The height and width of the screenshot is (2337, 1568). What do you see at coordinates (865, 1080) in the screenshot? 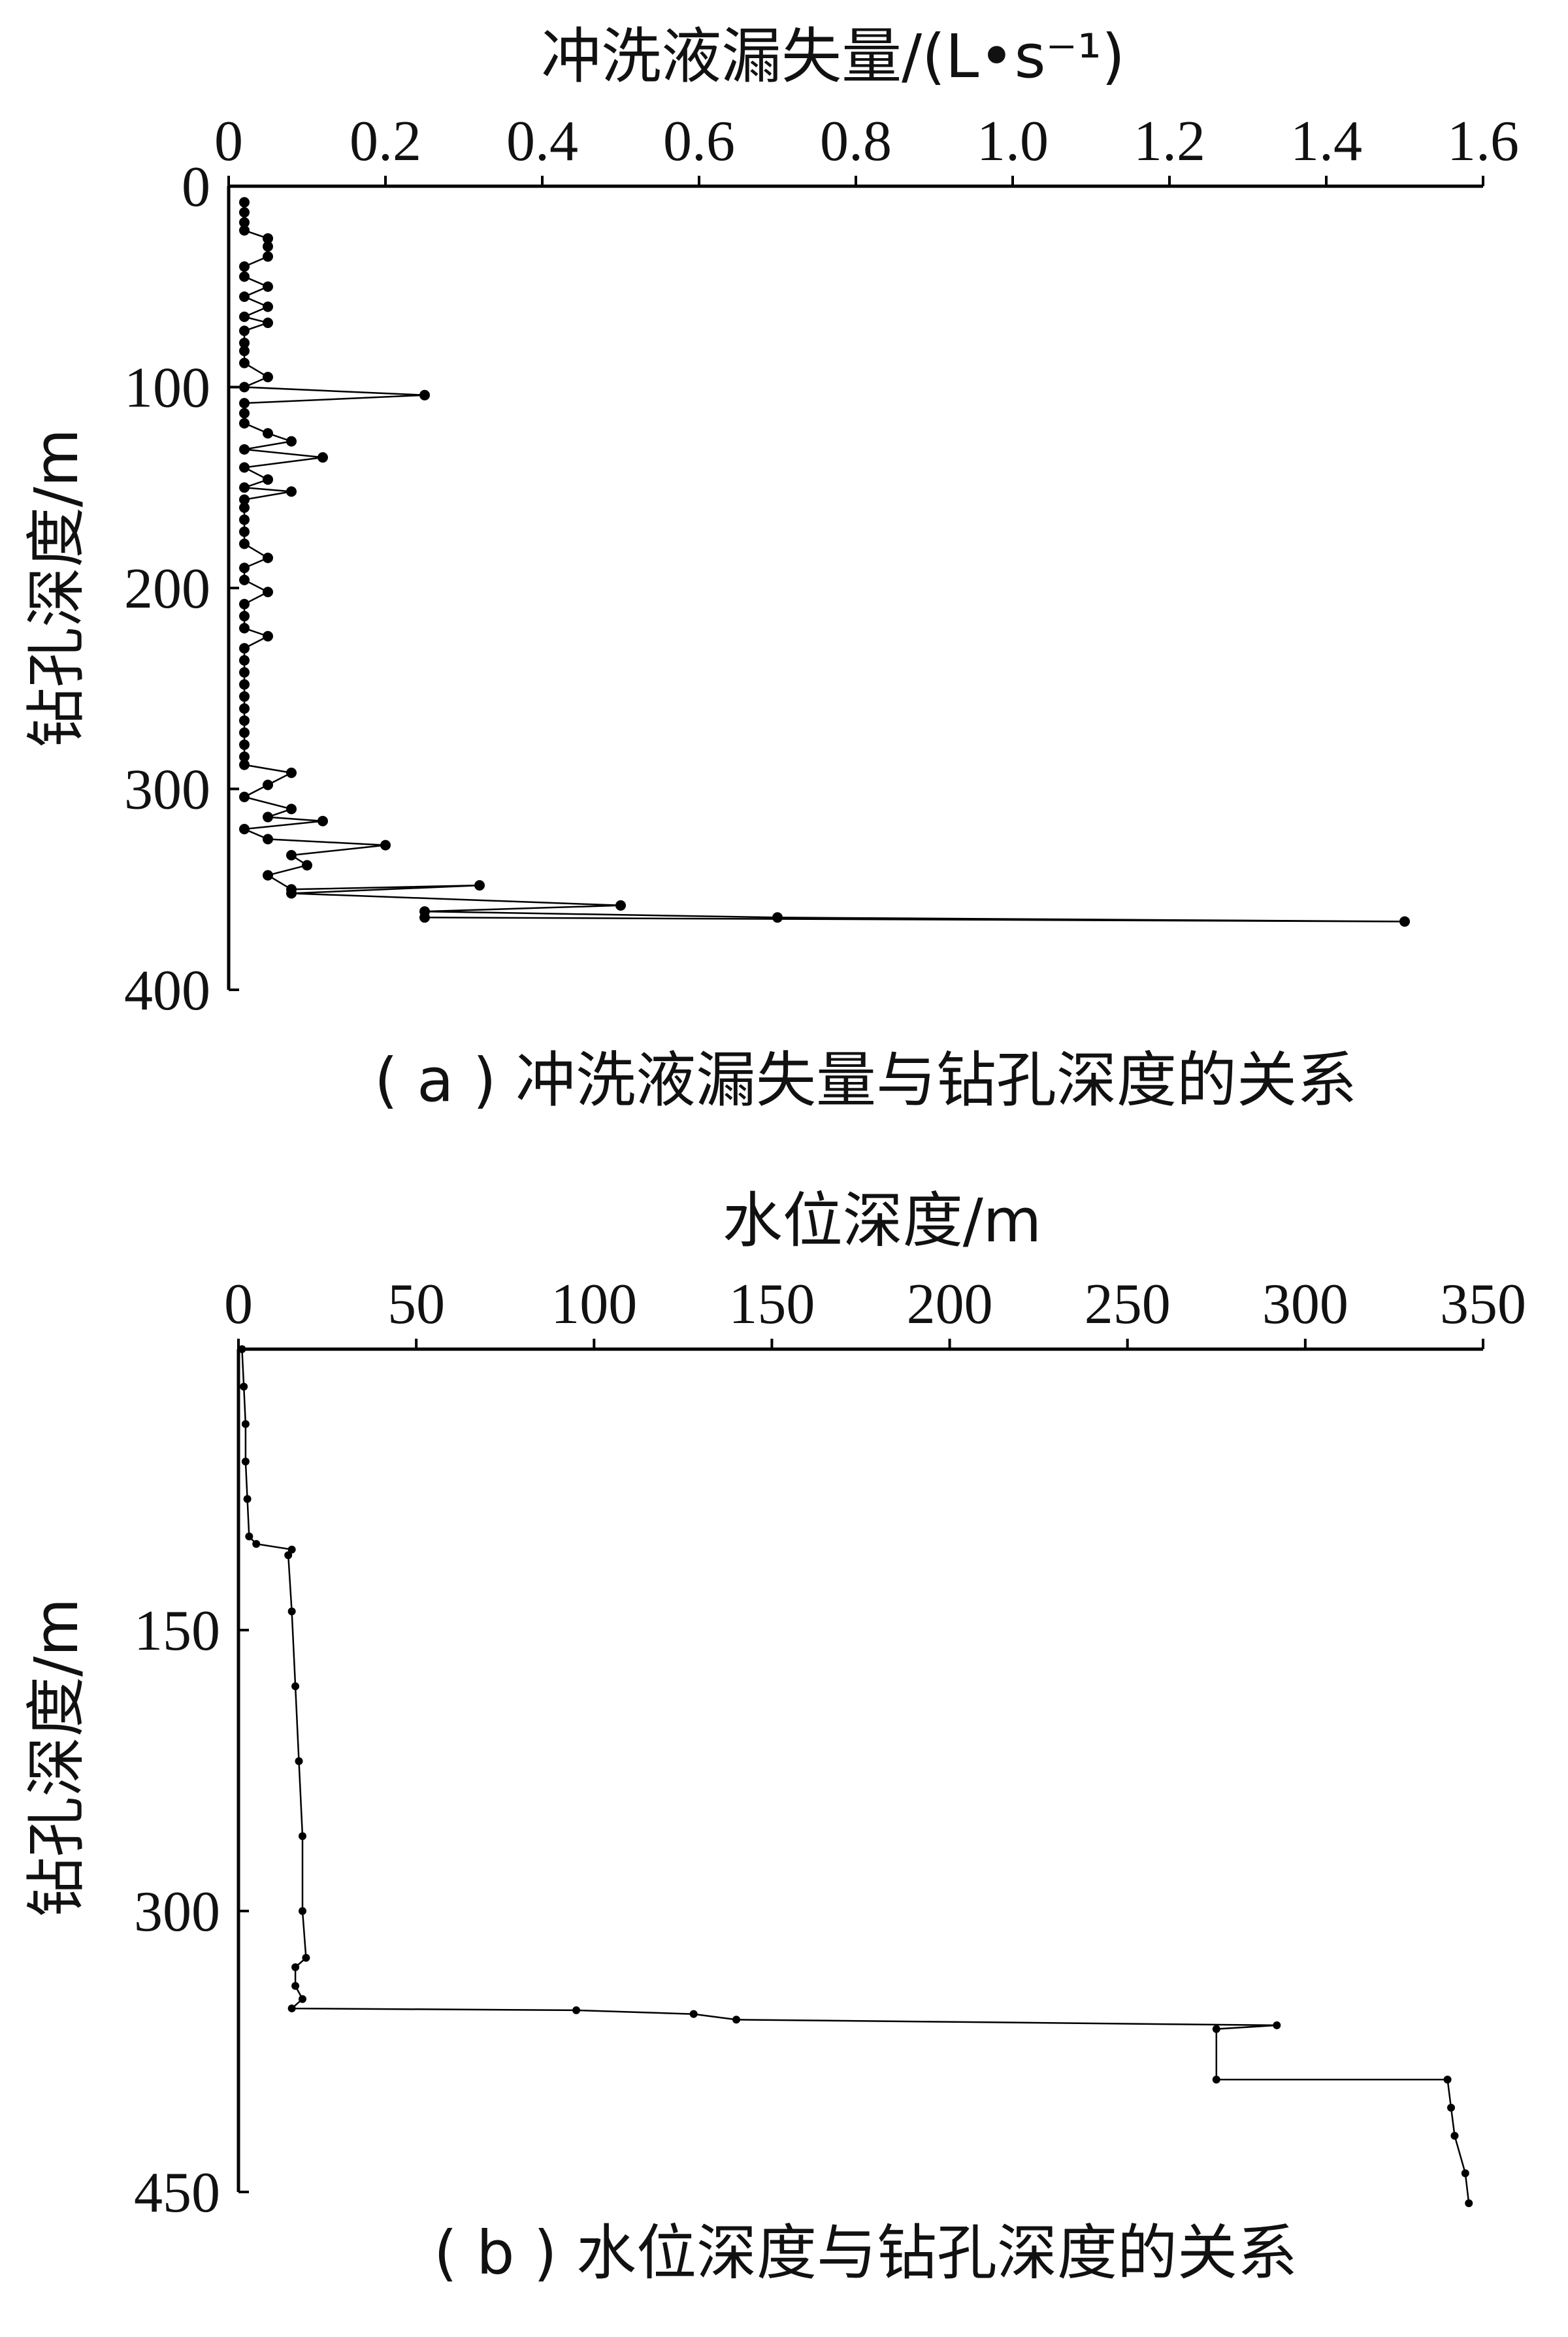
I see `panel-a-caption: ( a ) 冲洗液漏失量与钻孔深度的关系` at bounding box center [865, 1080].